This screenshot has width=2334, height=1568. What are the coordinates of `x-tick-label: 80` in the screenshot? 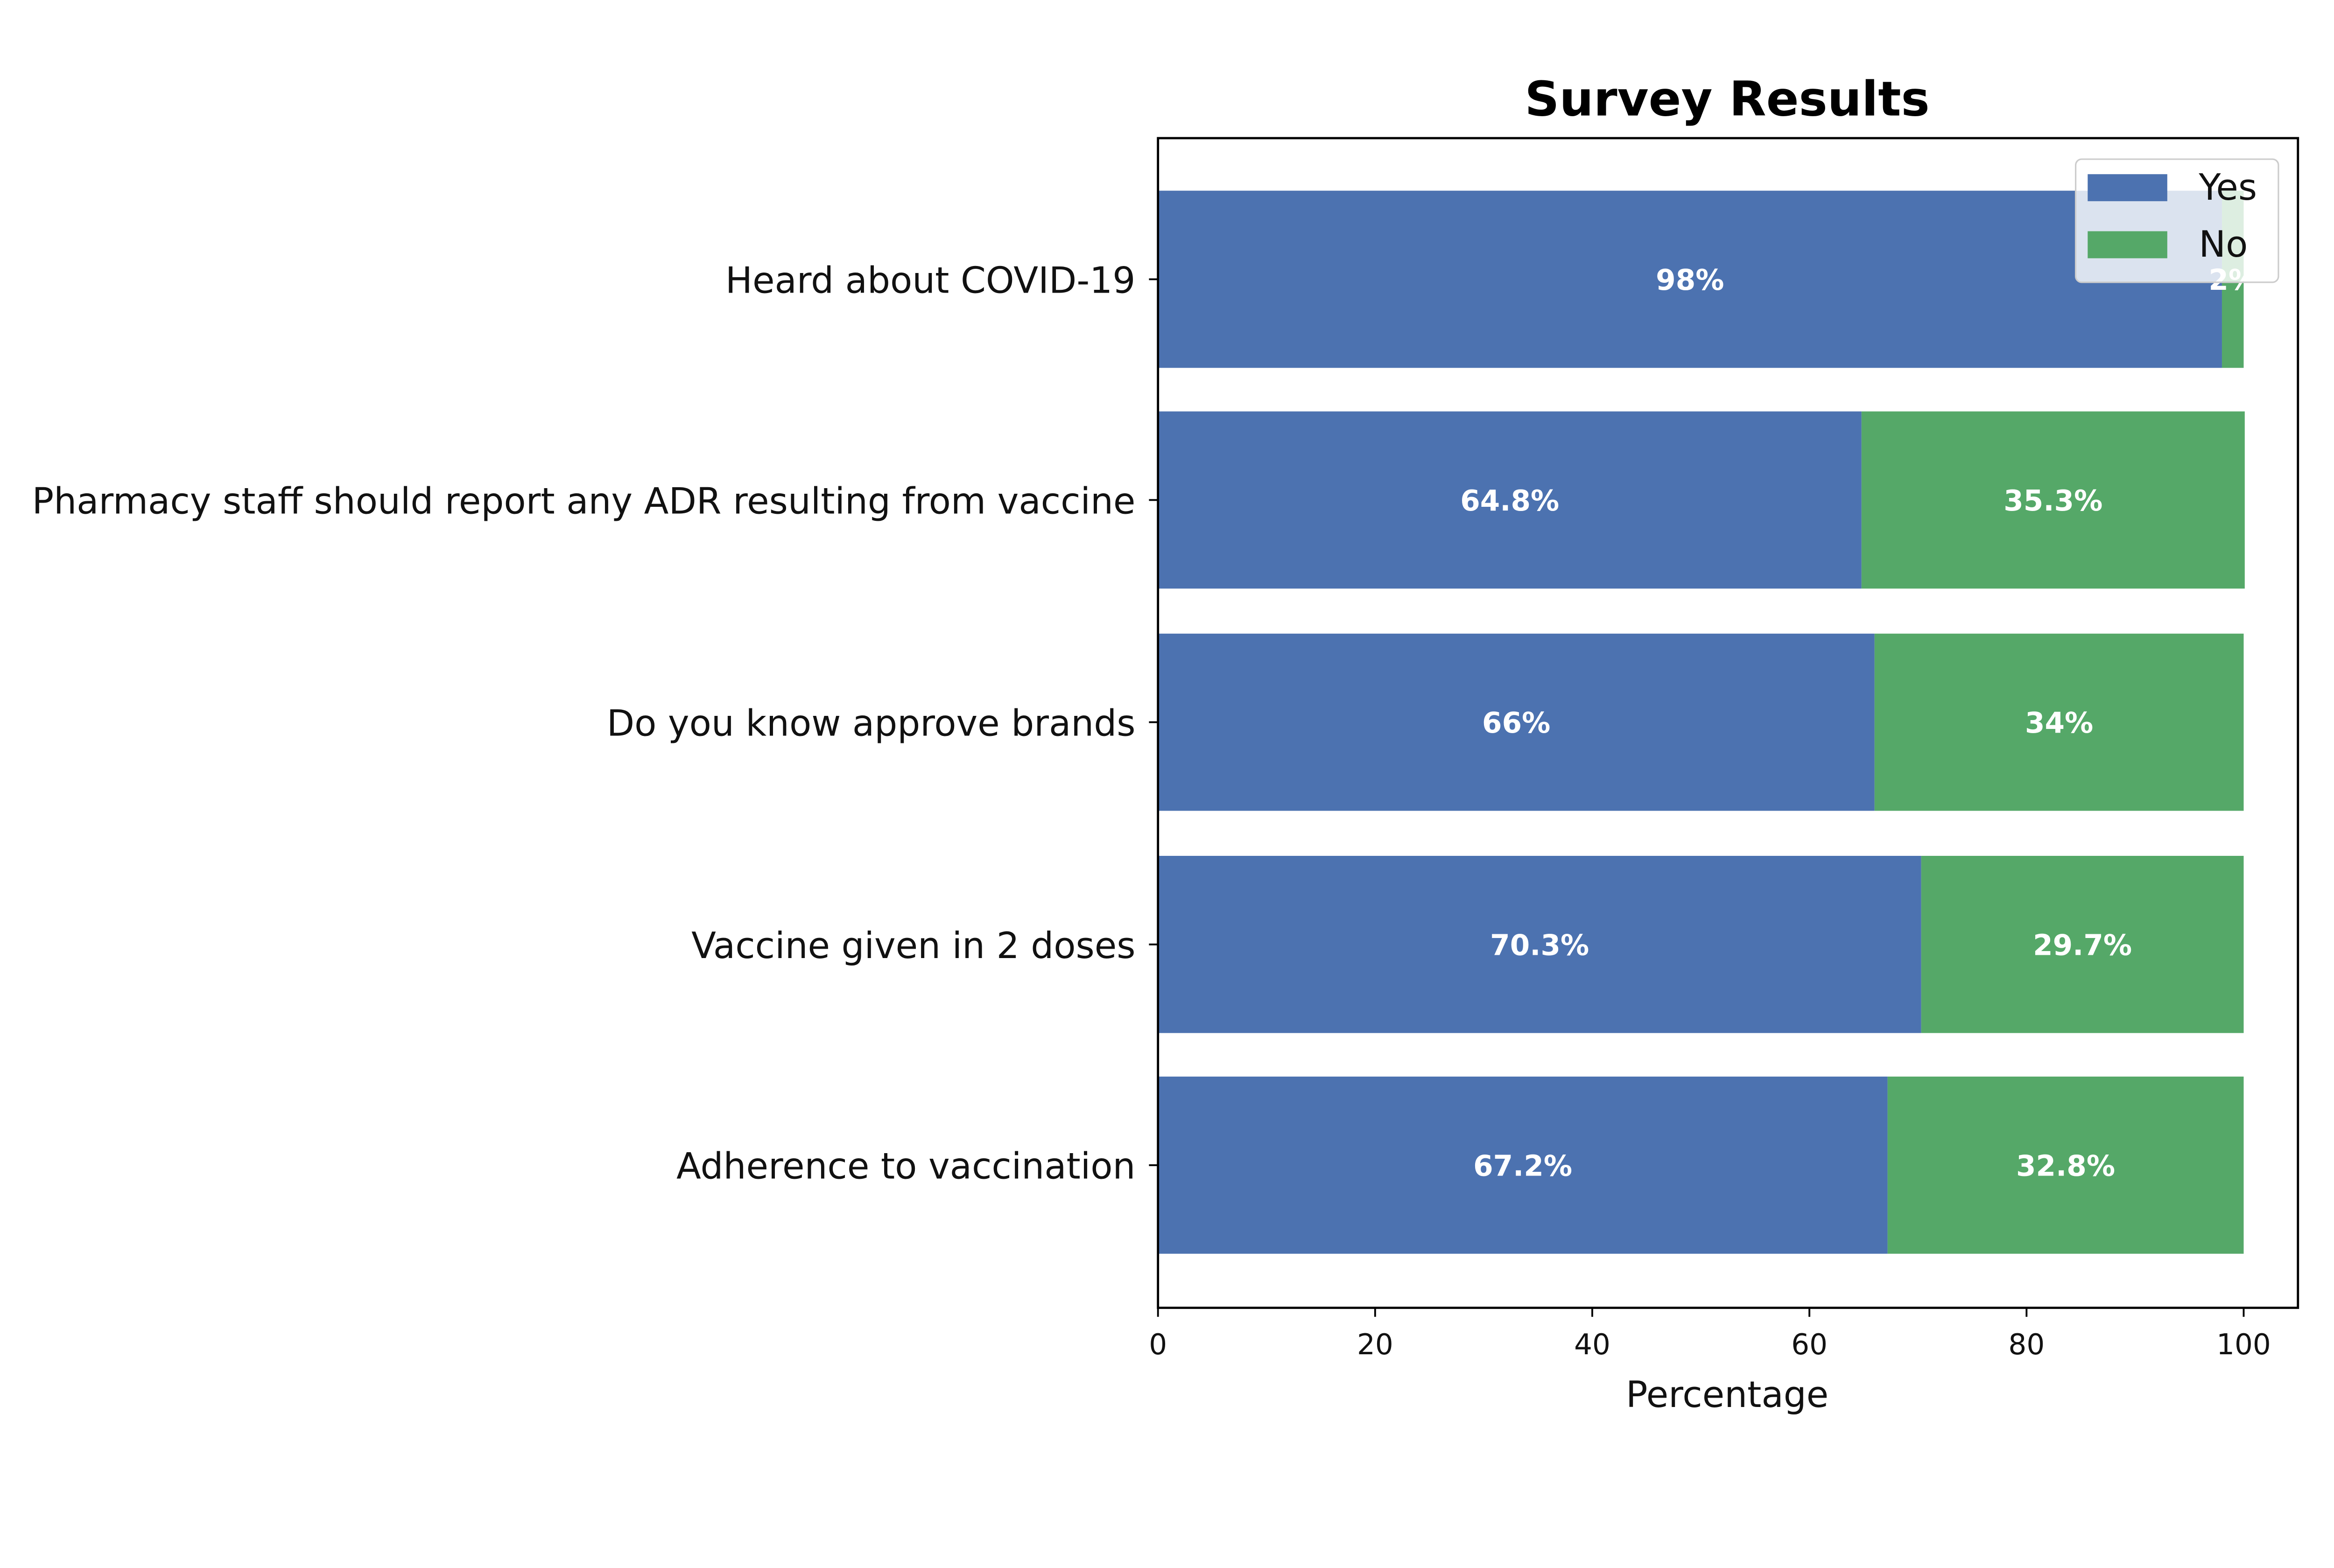 It's located at (2026, 1344).